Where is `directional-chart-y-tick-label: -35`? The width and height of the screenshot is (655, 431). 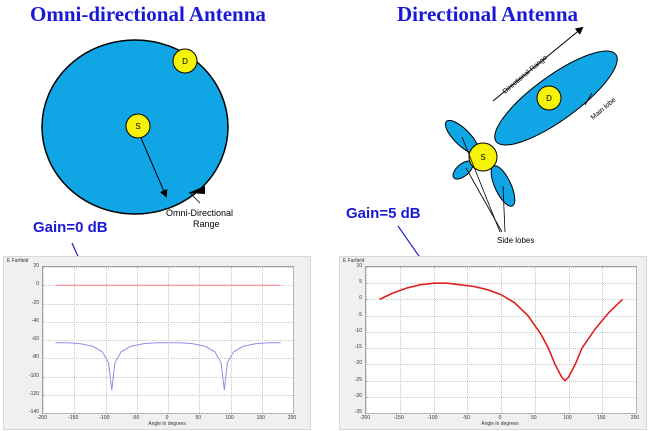 directional-chart-y-tick-label: -35 is located at coordinates (358, 412).